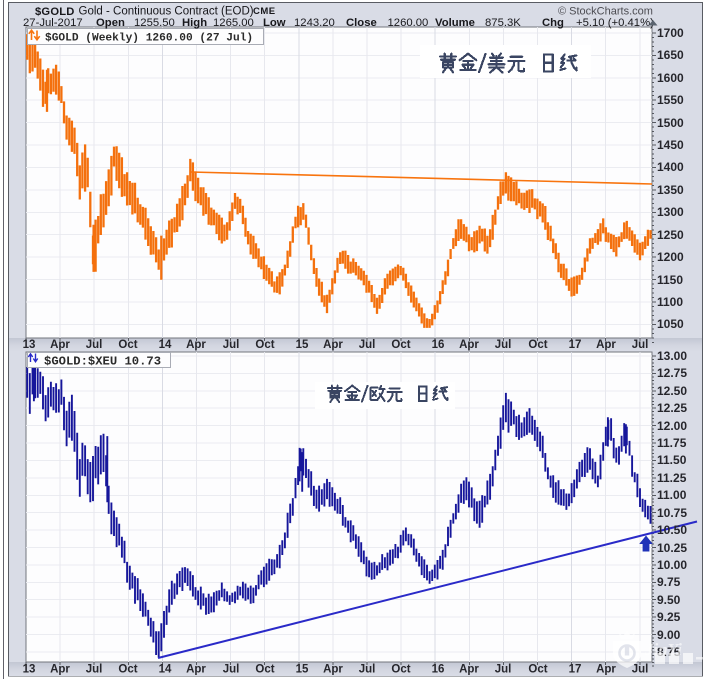  Describe the element at coordinates (670, 212) in the screenshot. I see `svg-text: 1300` at that location.